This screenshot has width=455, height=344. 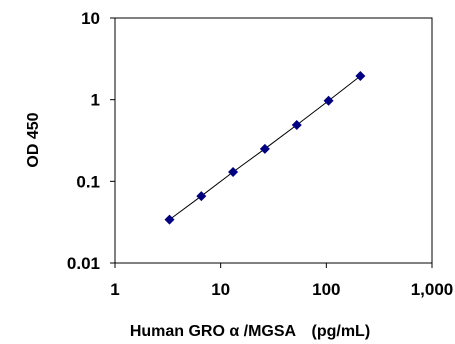 I want to click on y-tick-label: 1, so click(x=95, y=100).